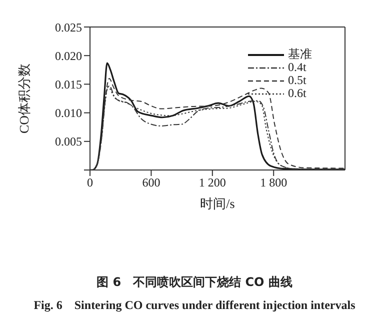  Describe the element at coordinates (68, 113) in the screenshot. I see `y-tick-label: 0.010` at that location.